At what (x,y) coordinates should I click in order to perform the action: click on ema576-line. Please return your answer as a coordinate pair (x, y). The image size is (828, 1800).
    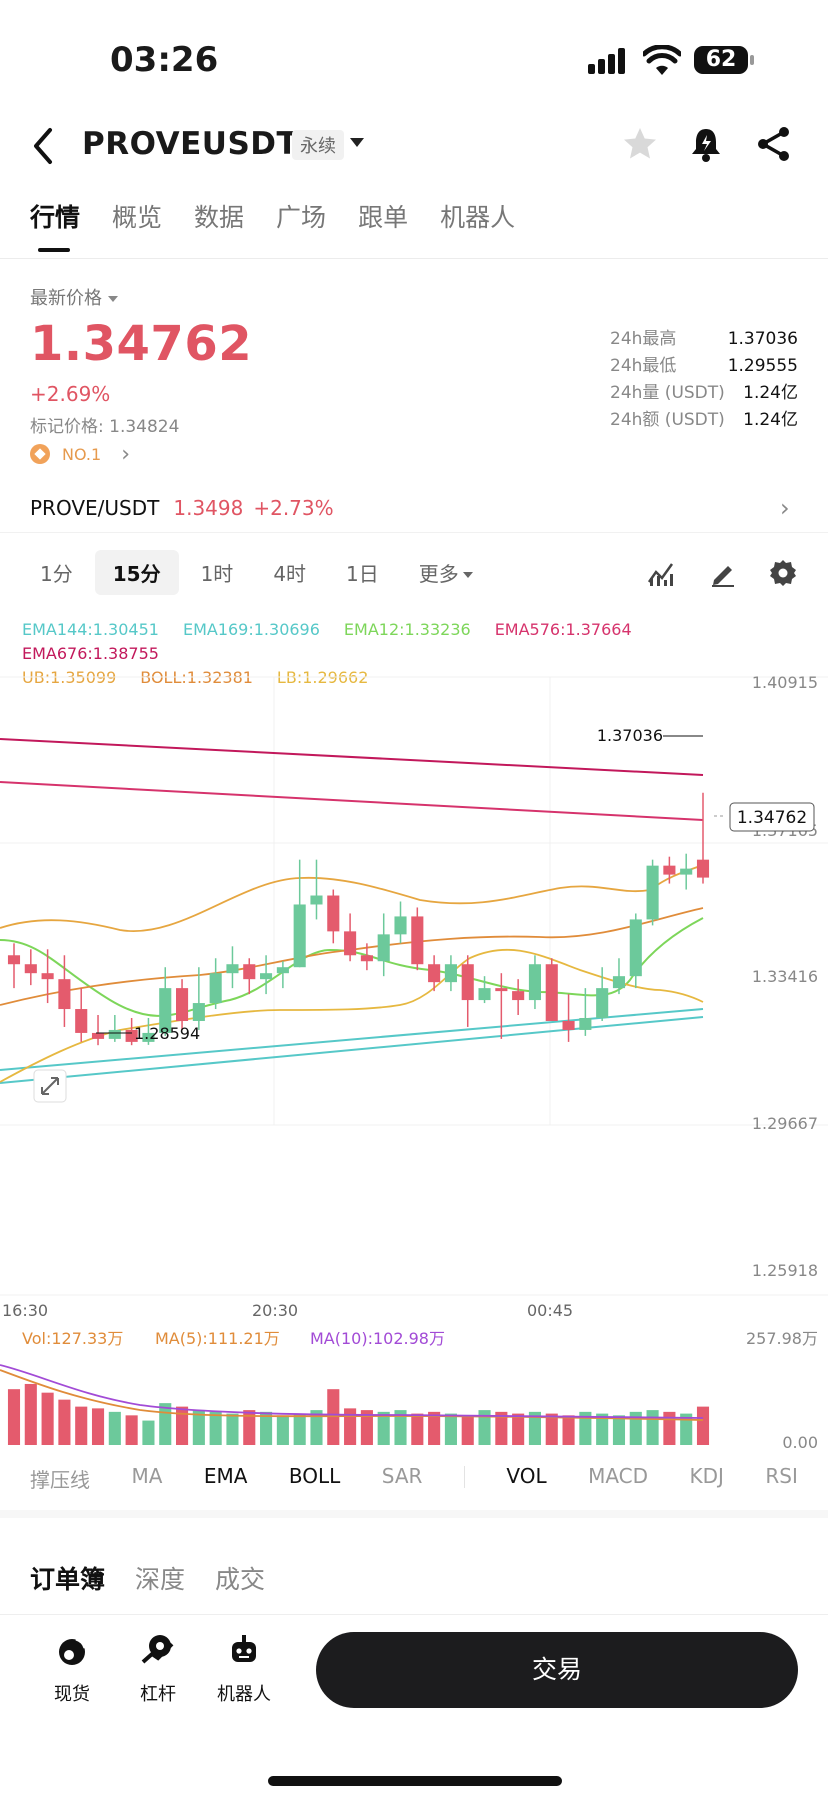
    Looking at the image, I should click on (352, 801).